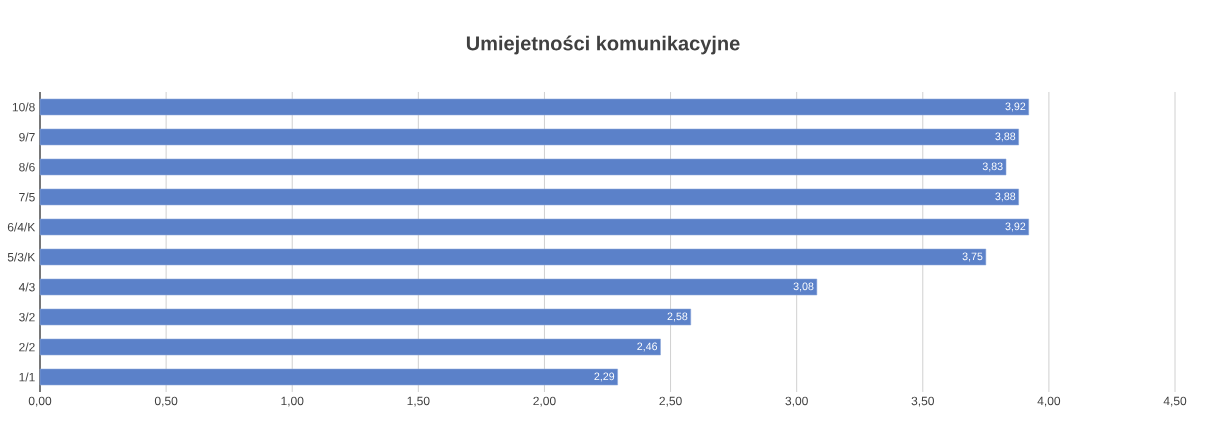  Describe the element at coordinates (677, 317) in the screenshot. I see `data-label: 2,58` at that location.